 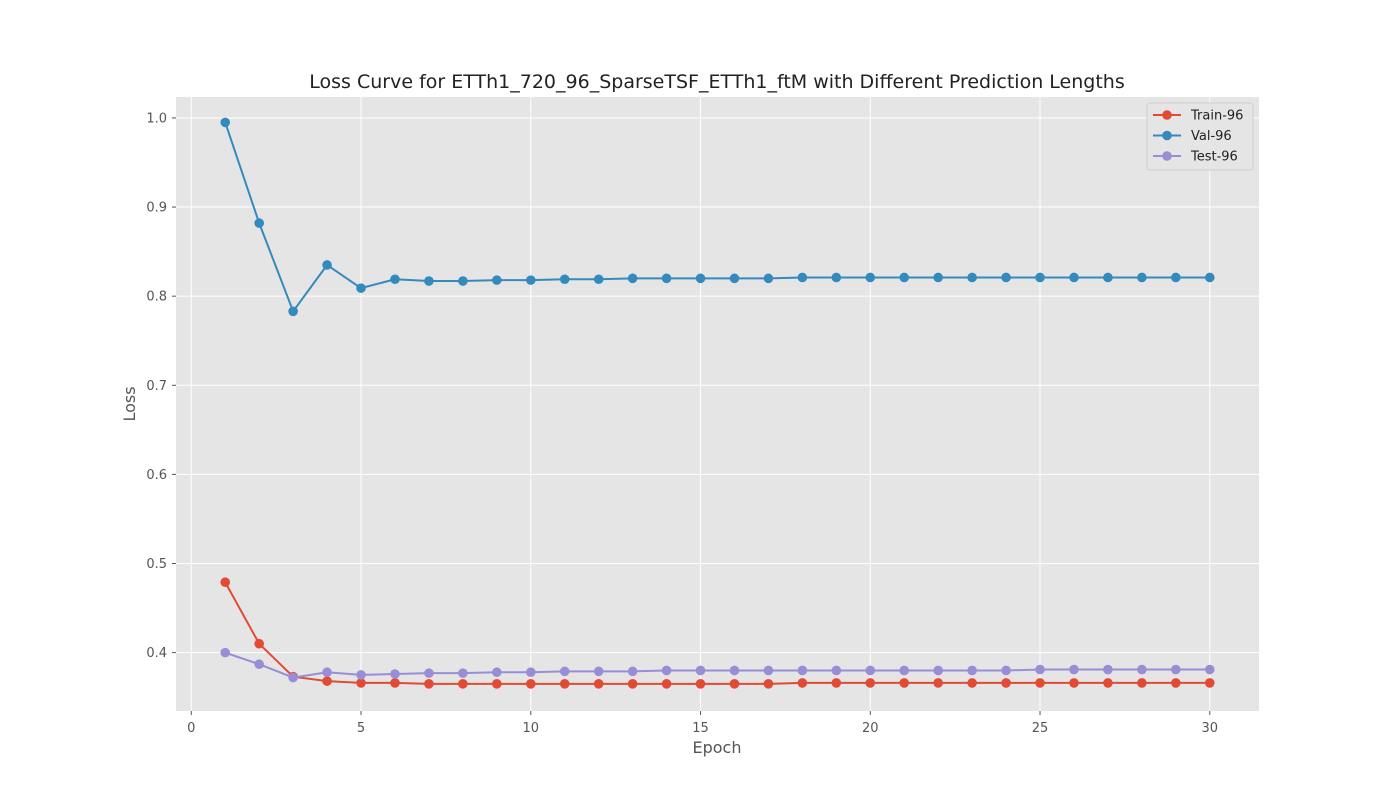 What do you see at coordinates (1211, 136) in the screenshot?
I see `legend-entry: Val-96` at bounding box center [1211, 136].